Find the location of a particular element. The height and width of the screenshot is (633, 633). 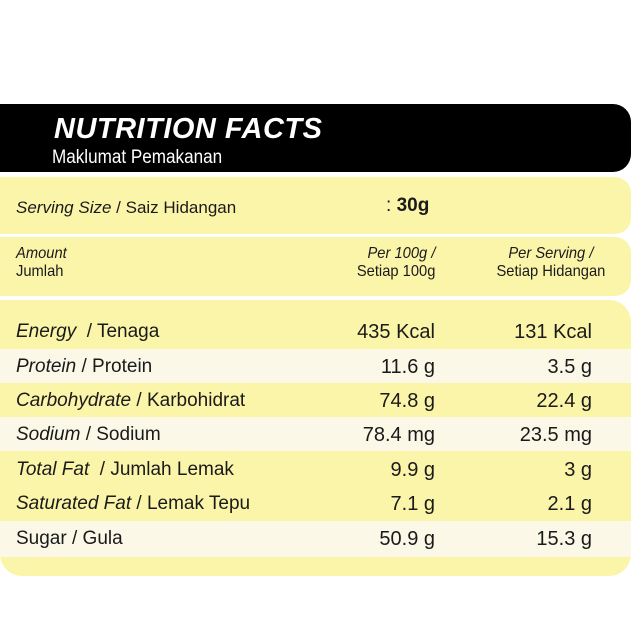

serving-size-panel: Serving Size / Saiz Hidangan : 30g is located at coordinates (315, 205).